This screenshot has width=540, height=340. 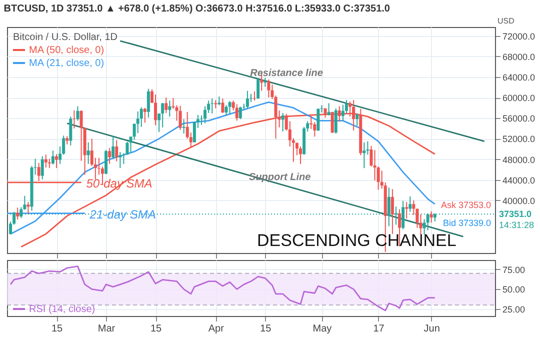 I want to click on y-tick-label: 48000.0, so click(x=519, y=159).